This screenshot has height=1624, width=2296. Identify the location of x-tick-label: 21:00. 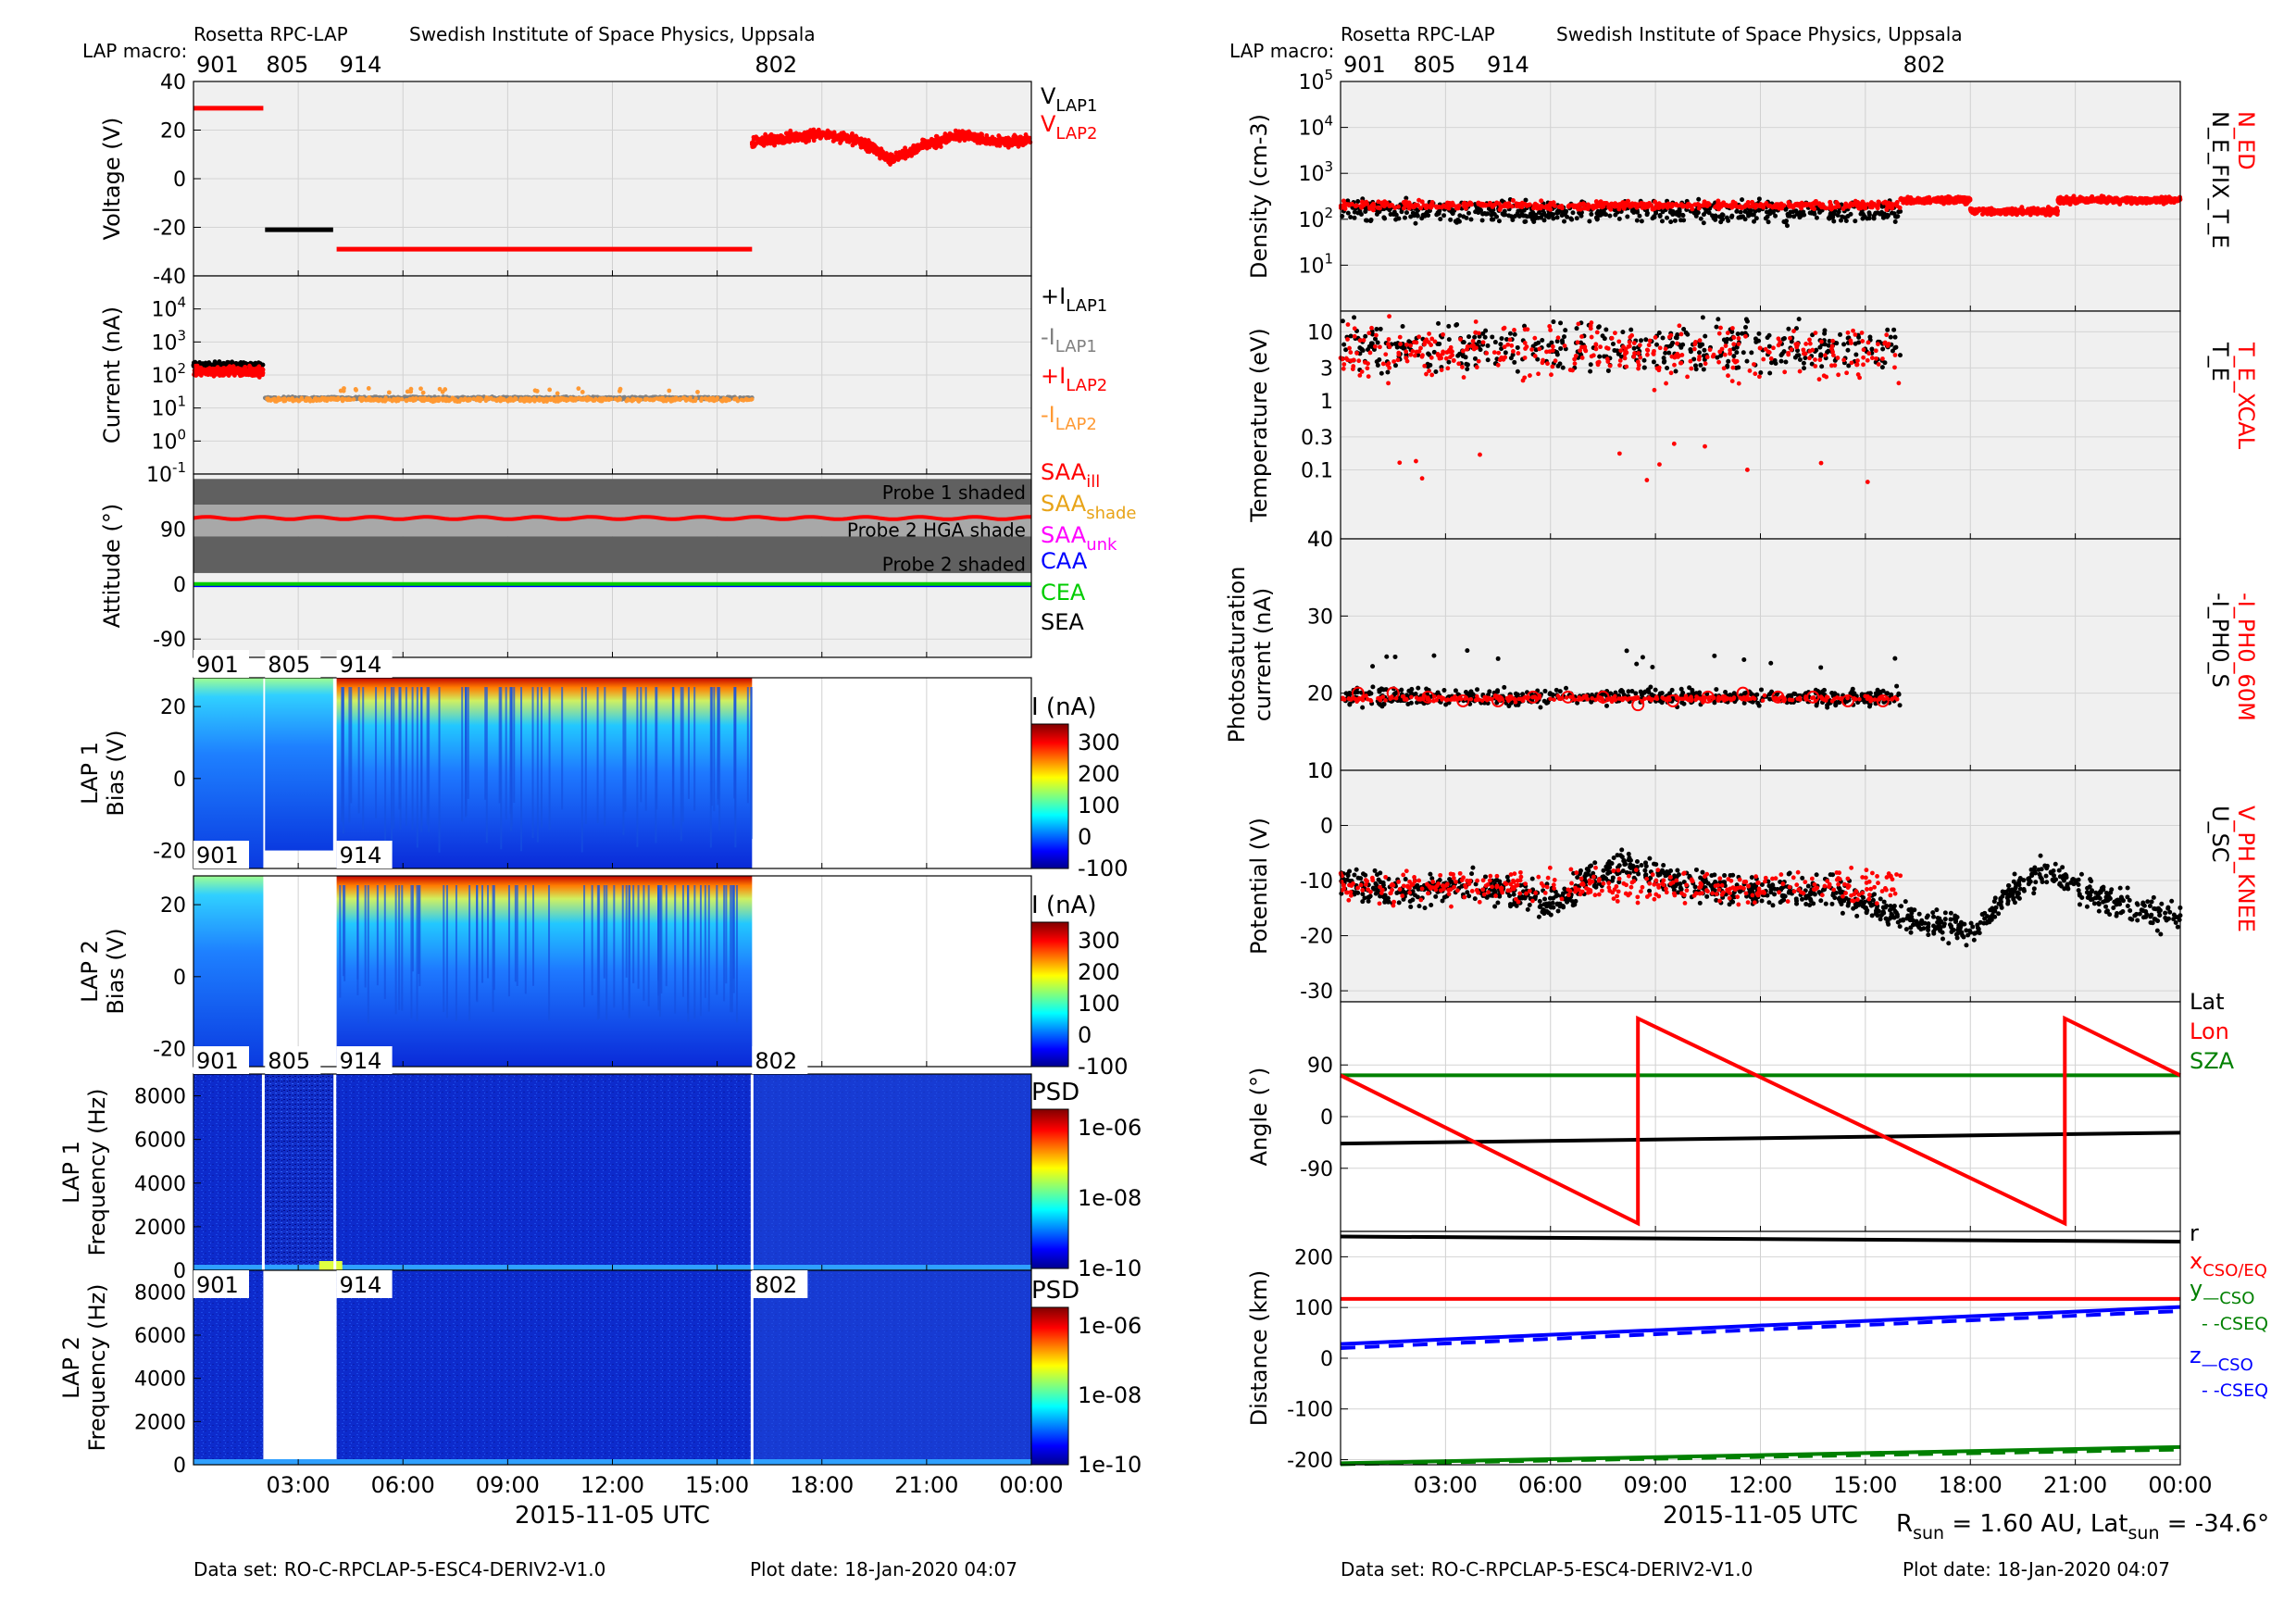
(926, 1485).